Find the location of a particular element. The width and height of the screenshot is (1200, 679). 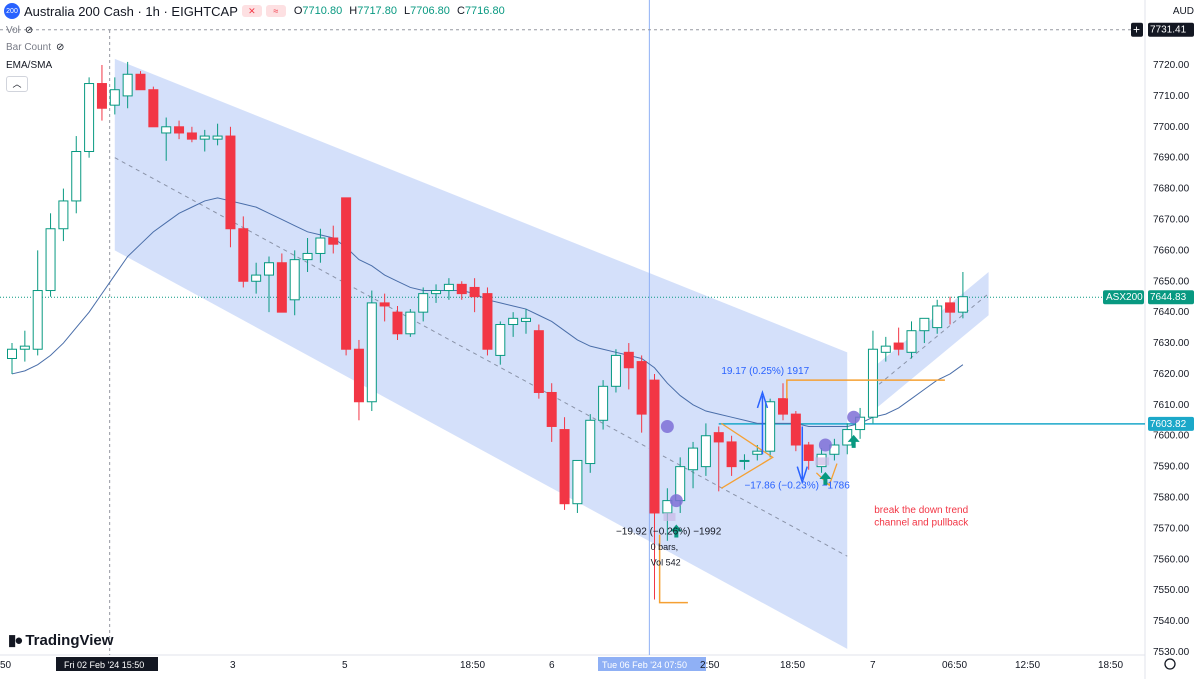

tv-mark-icon: ▮● is located at coordinates (15, 640).